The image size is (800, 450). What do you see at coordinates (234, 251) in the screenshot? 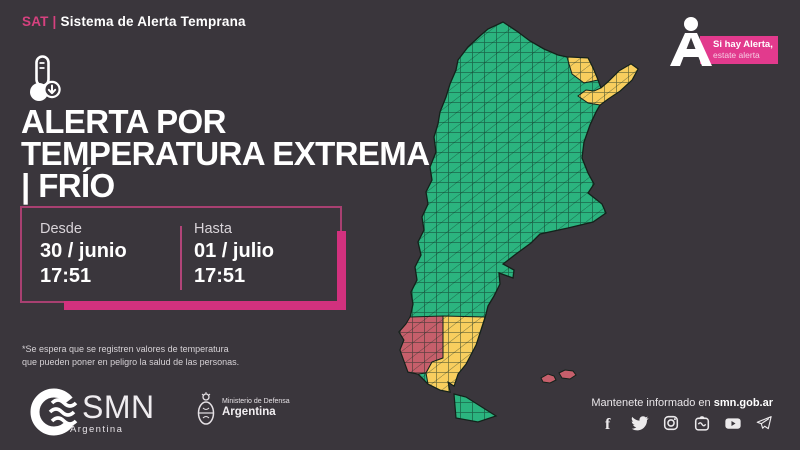
I see `period-to-date: 01 / julio` at bounding box center [234, 251].